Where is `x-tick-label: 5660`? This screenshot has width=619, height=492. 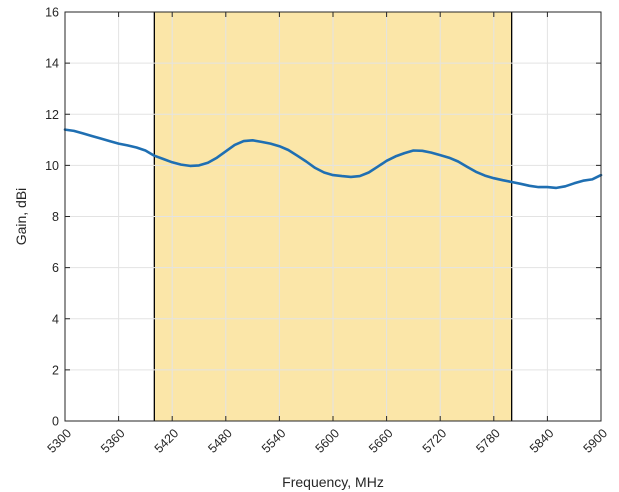
x-tick-label: 5660 is located at coordinates (381, 441).